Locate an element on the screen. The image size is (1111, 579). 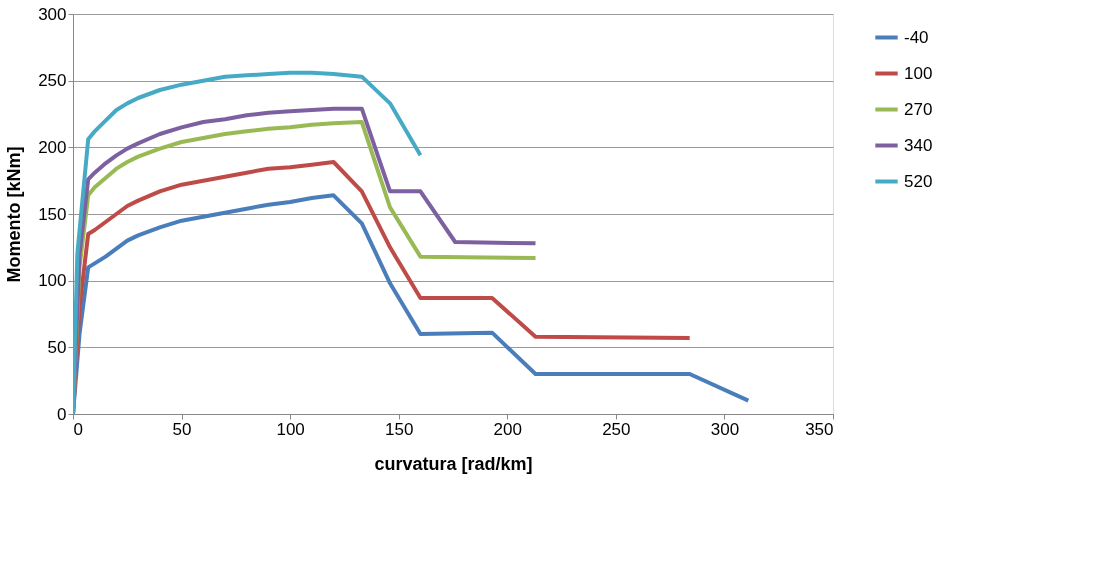
x-tick-label: 300 is located at coordinates (725, 429).